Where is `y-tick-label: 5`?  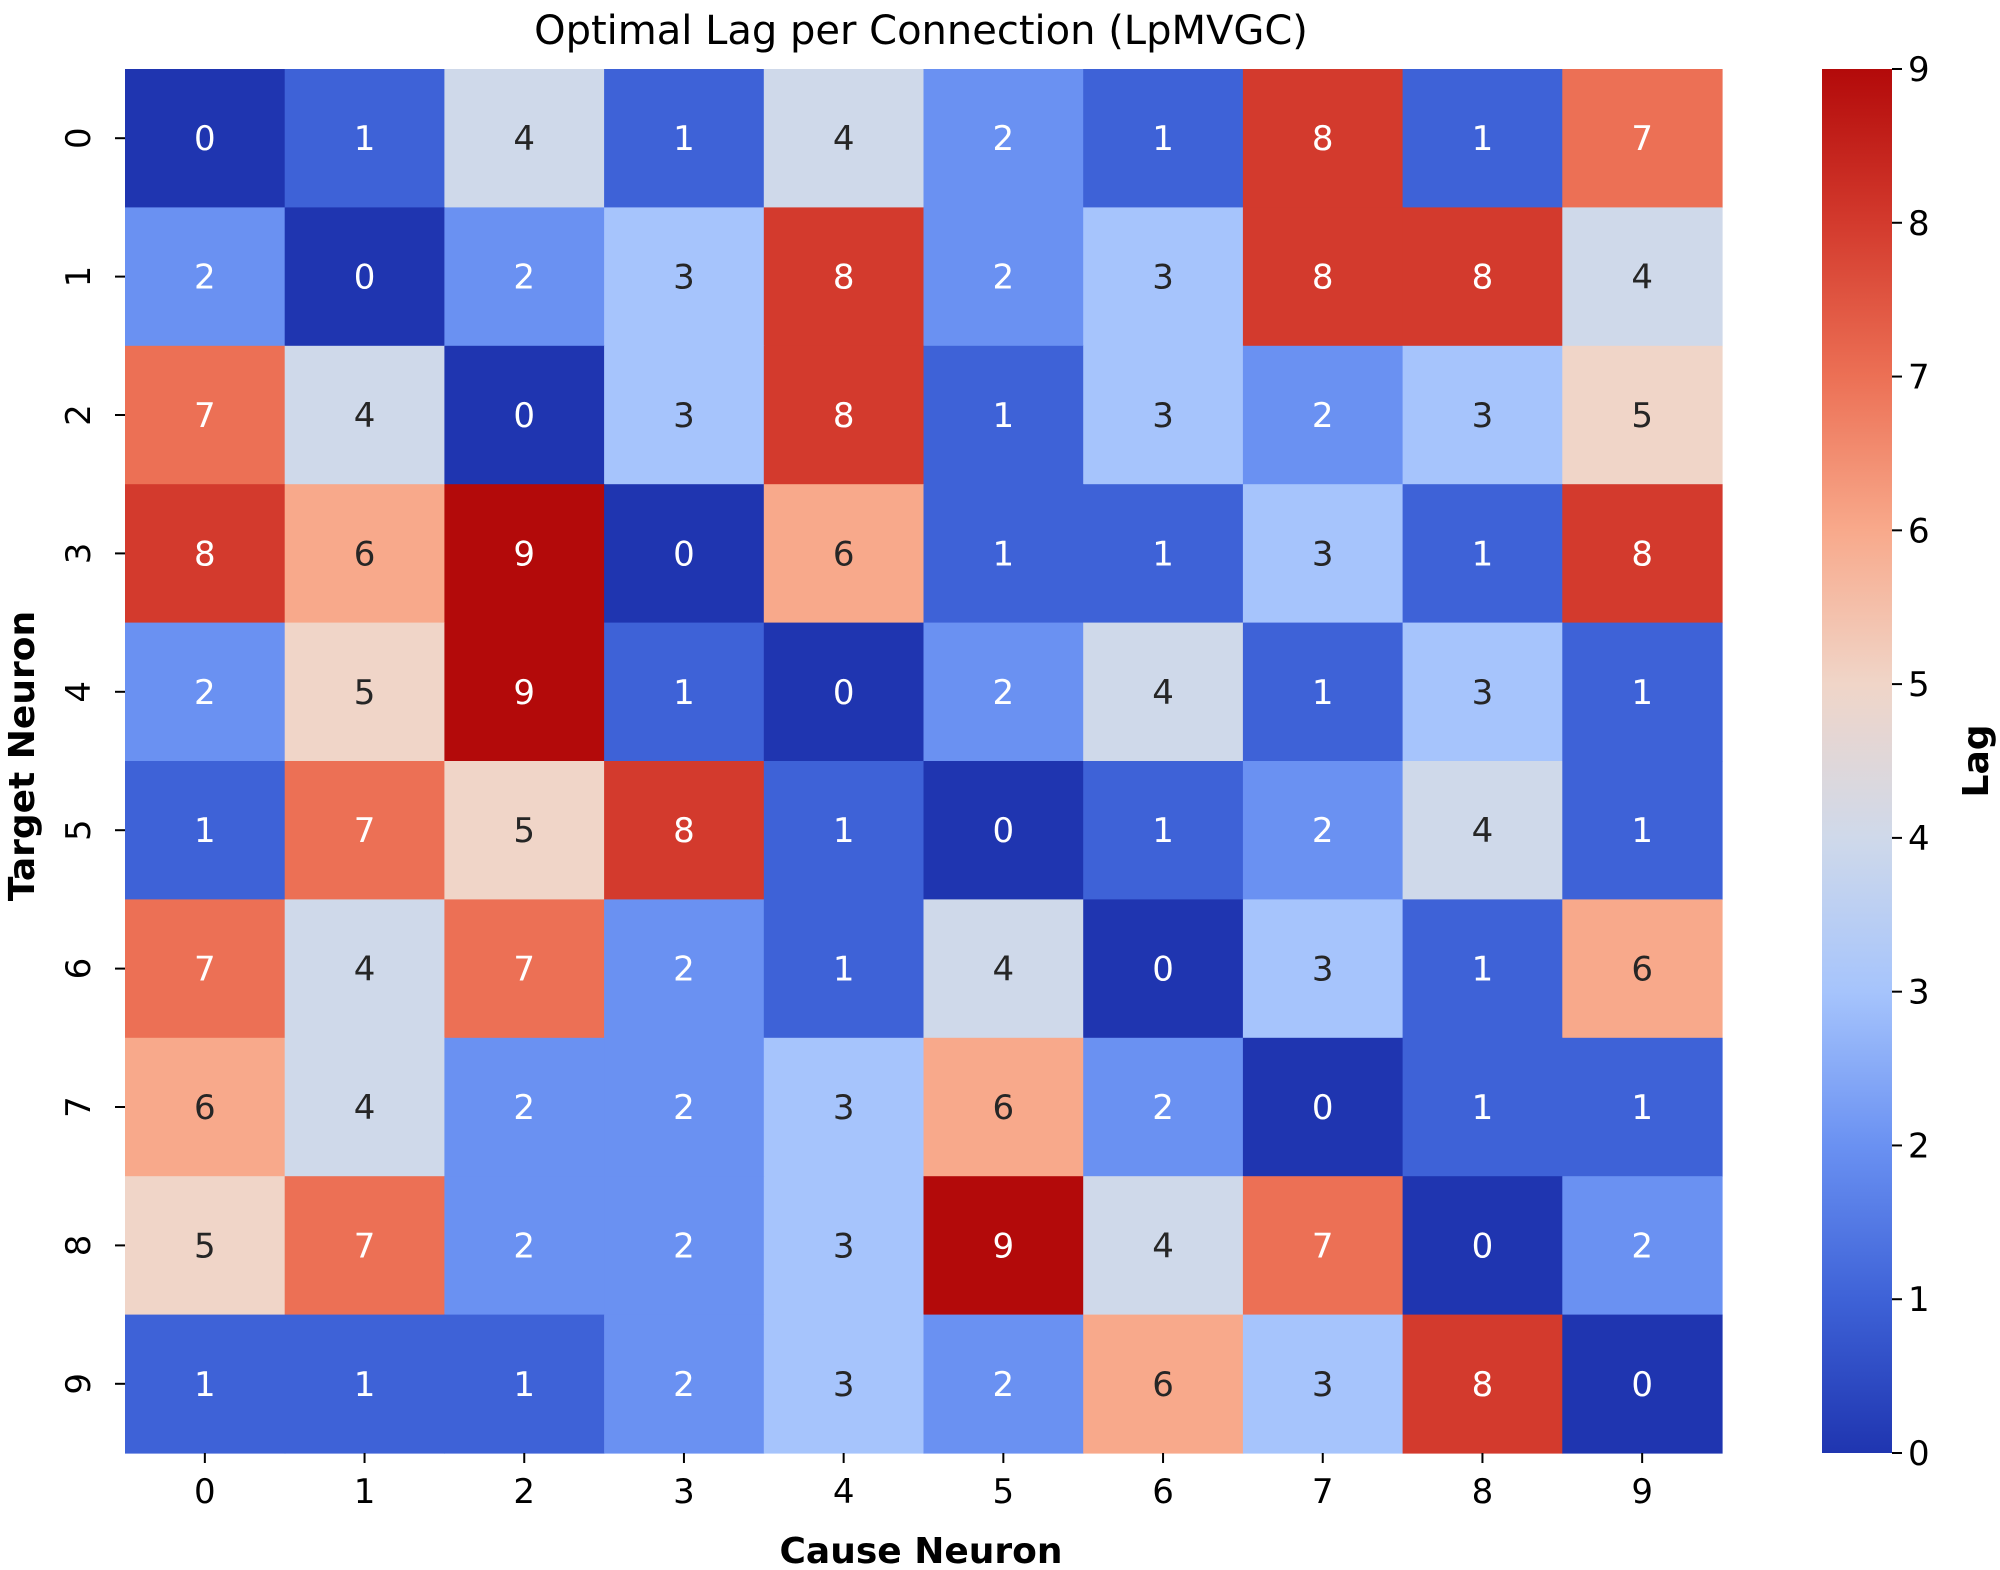
y-tick-label: 5 is located at coordinates (79, 830).